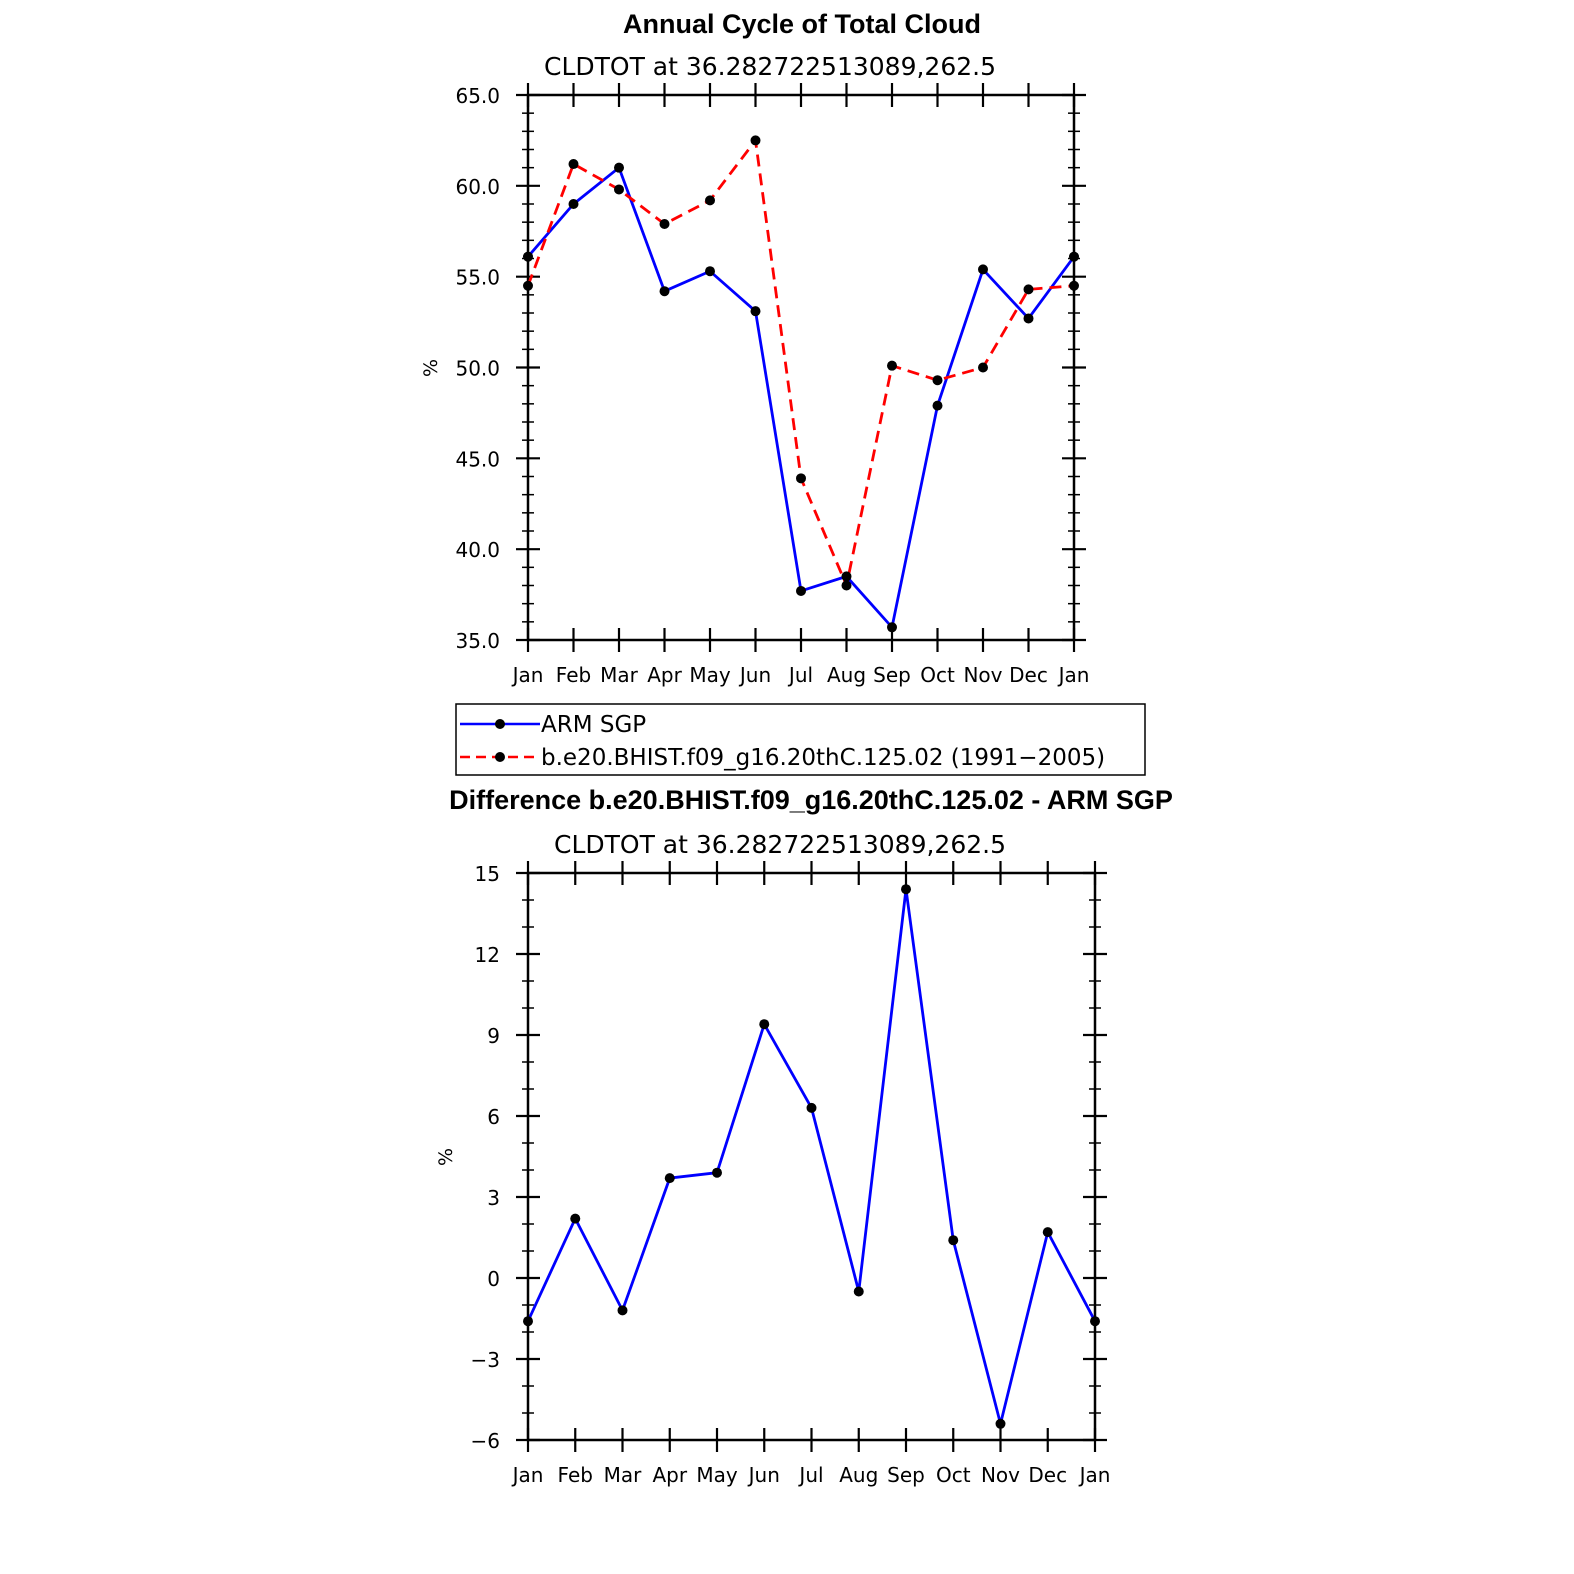 The width and height of the screenshot is (1574, 1574). I want to click on chart1-series, so click(801, 384).